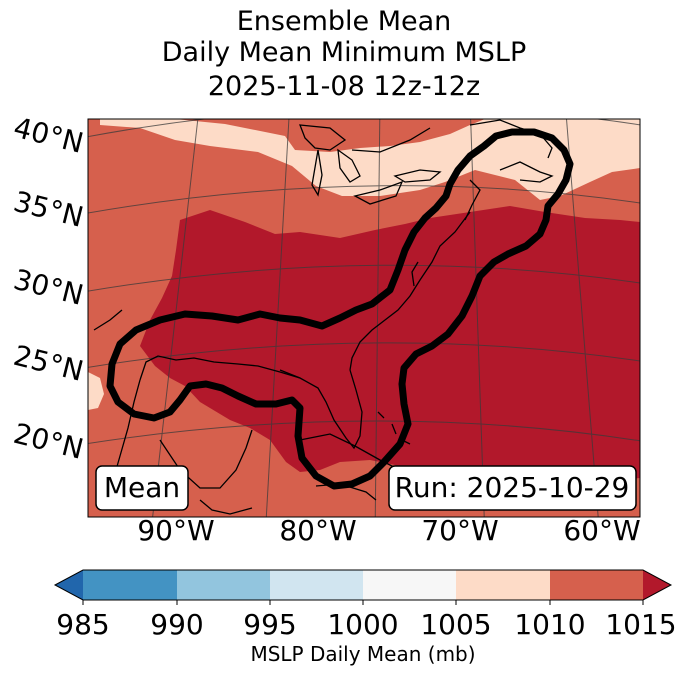 The image size is (688, 674). Describe the element at coordinates (459, 530) in the screenshot. I see `lon-label-70: 70°W` at that location.